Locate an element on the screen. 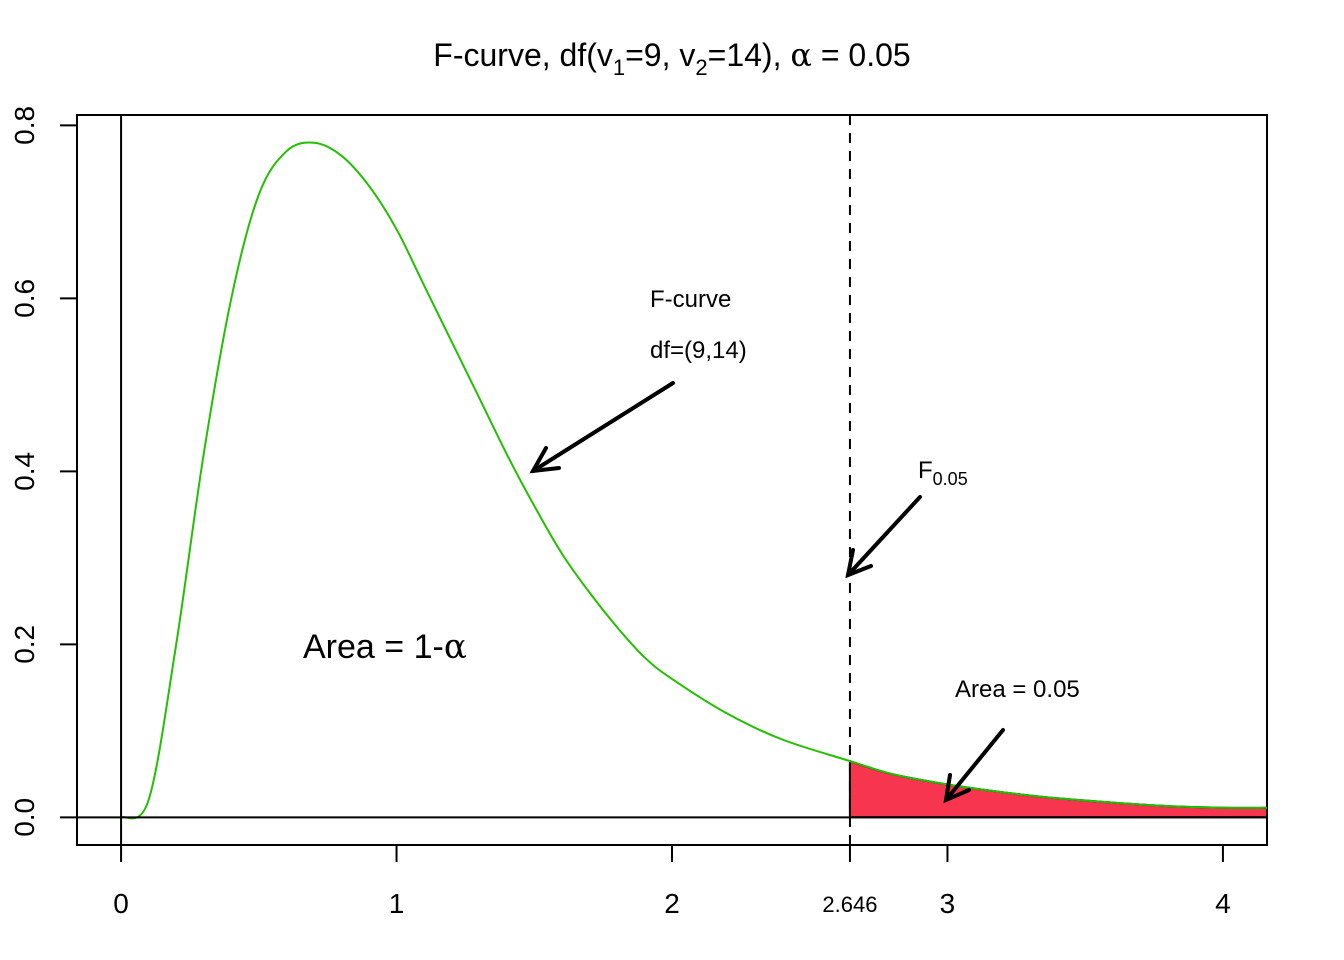  y-tick-label: 0.4 is located at coordinates (24, 471).